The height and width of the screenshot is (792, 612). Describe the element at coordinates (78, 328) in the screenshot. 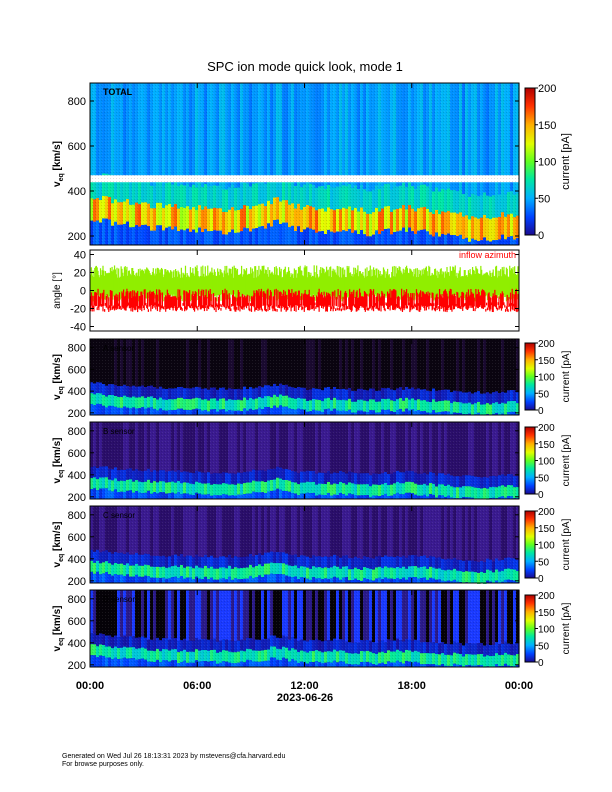

I see `y-tick-label: -40` at that location.